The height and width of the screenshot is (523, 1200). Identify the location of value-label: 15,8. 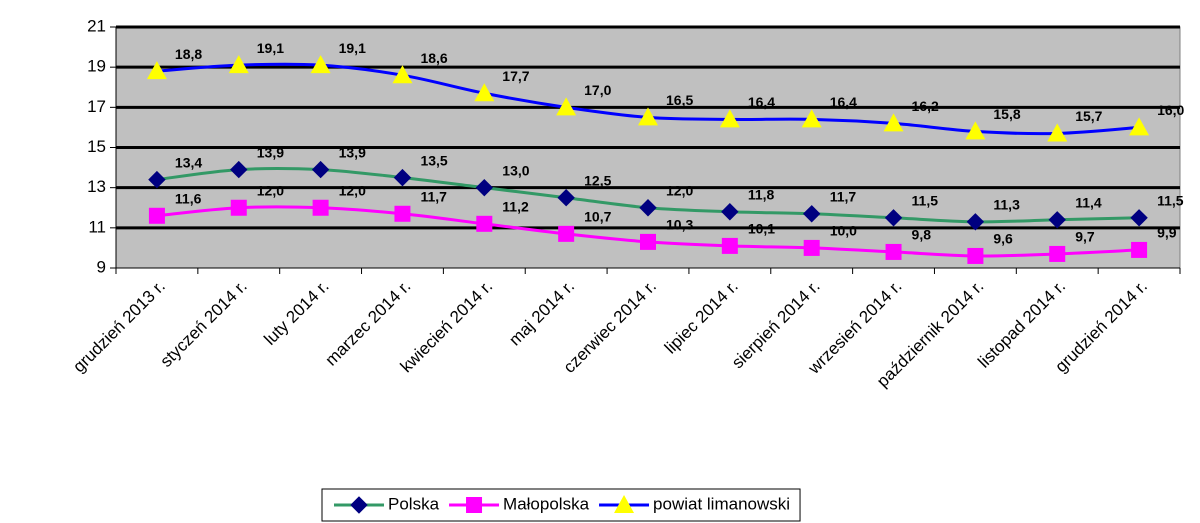
(1006, 114).